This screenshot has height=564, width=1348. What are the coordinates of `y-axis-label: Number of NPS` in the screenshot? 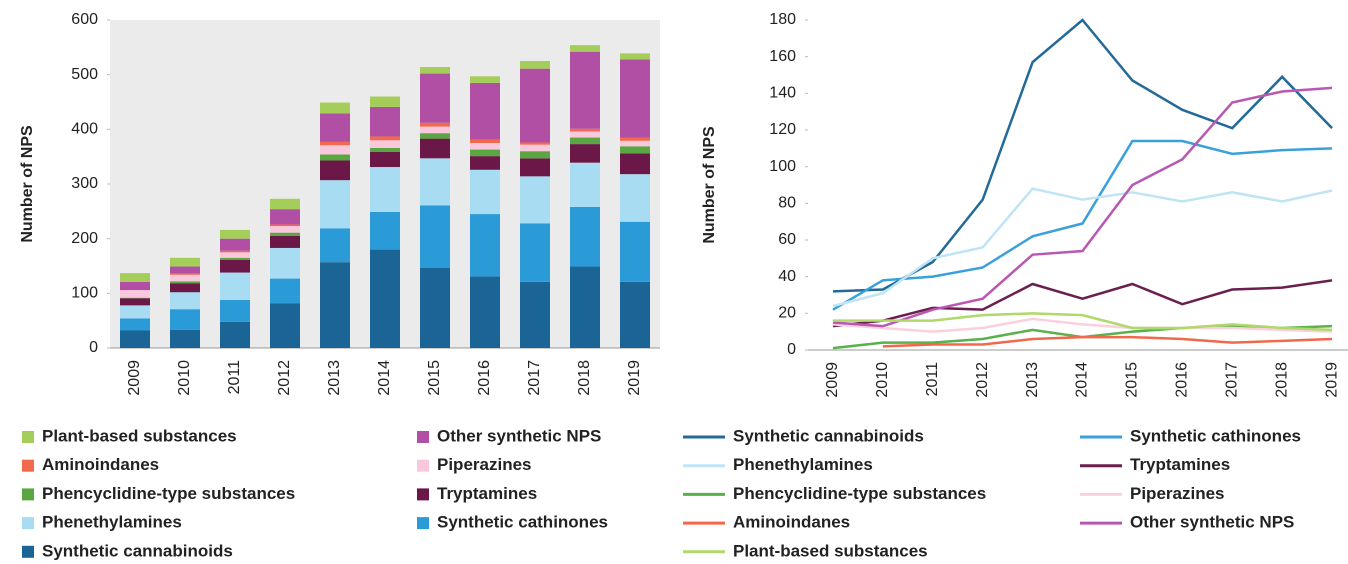 It's located at (709, 185).